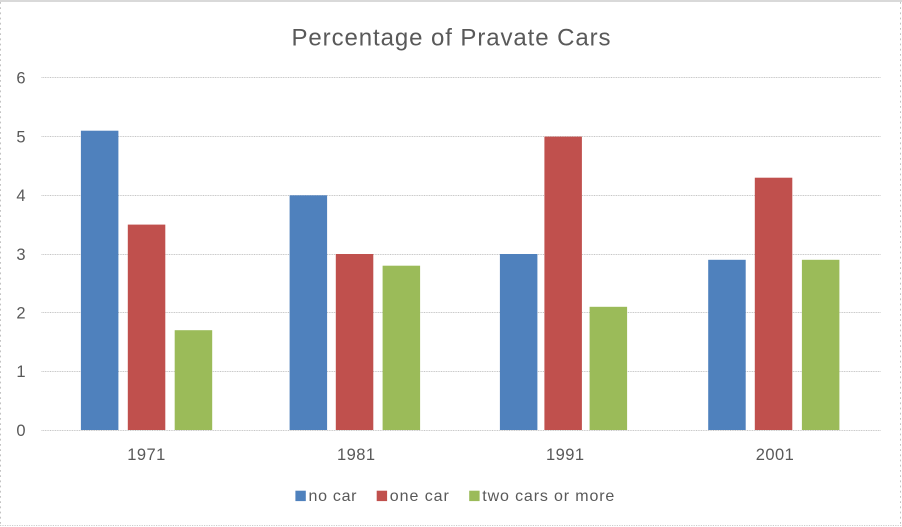 The height and width of the screenshot is (527, 902). What do you see at coordinates (20, 79) in the screenshot?
I see `svg-text: 6` at bounding box center [20, 79].